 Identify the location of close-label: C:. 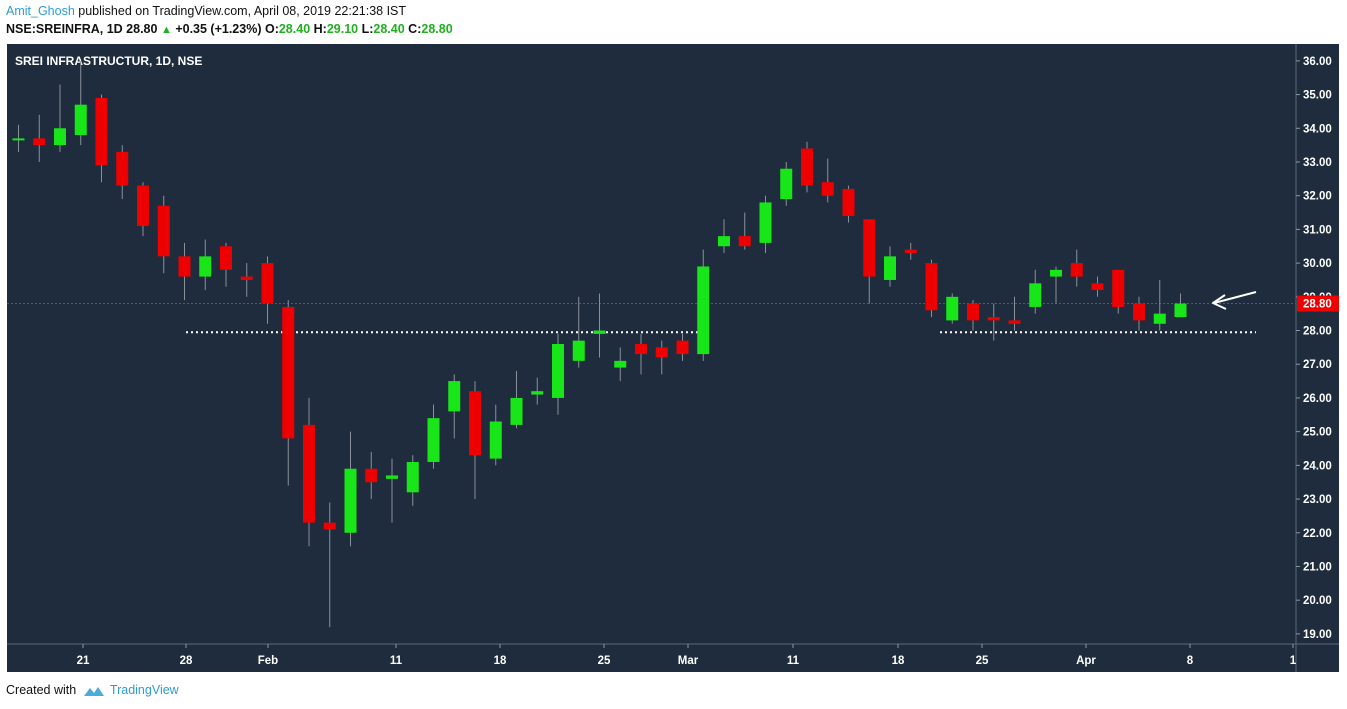
(415, 29).